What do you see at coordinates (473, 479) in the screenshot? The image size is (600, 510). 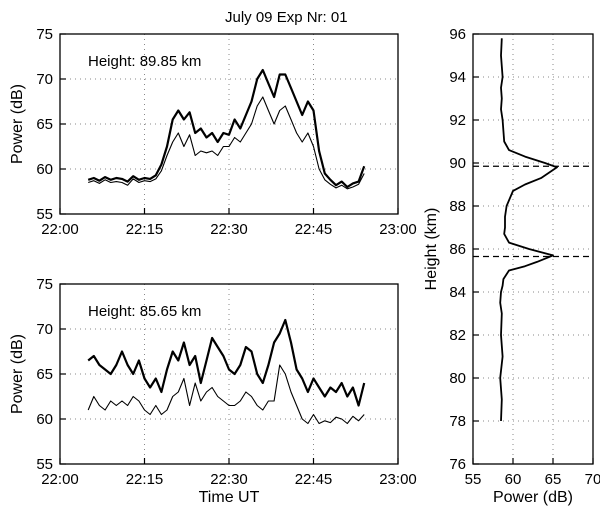 I see `x-tick-label: 55` at bounding box center [473, 479].